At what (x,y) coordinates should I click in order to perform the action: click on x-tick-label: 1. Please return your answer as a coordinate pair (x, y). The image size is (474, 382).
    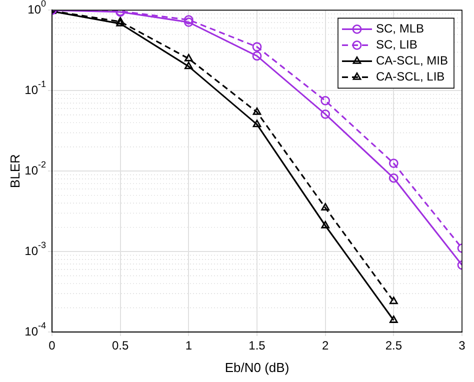
    Looking at the image, I should click on (188, 345).